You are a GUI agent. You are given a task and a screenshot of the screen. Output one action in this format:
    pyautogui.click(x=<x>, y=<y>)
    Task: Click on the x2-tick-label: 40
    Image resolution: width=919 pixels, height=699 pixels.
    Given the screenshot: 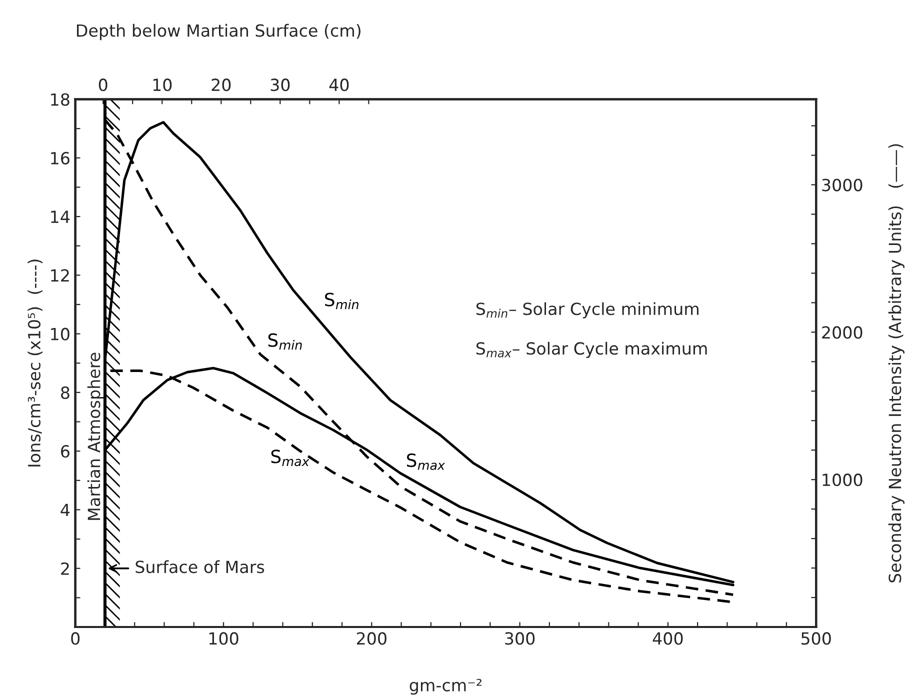 What is the action you would take?
    pyautogui.click(x=339, y=85)
    